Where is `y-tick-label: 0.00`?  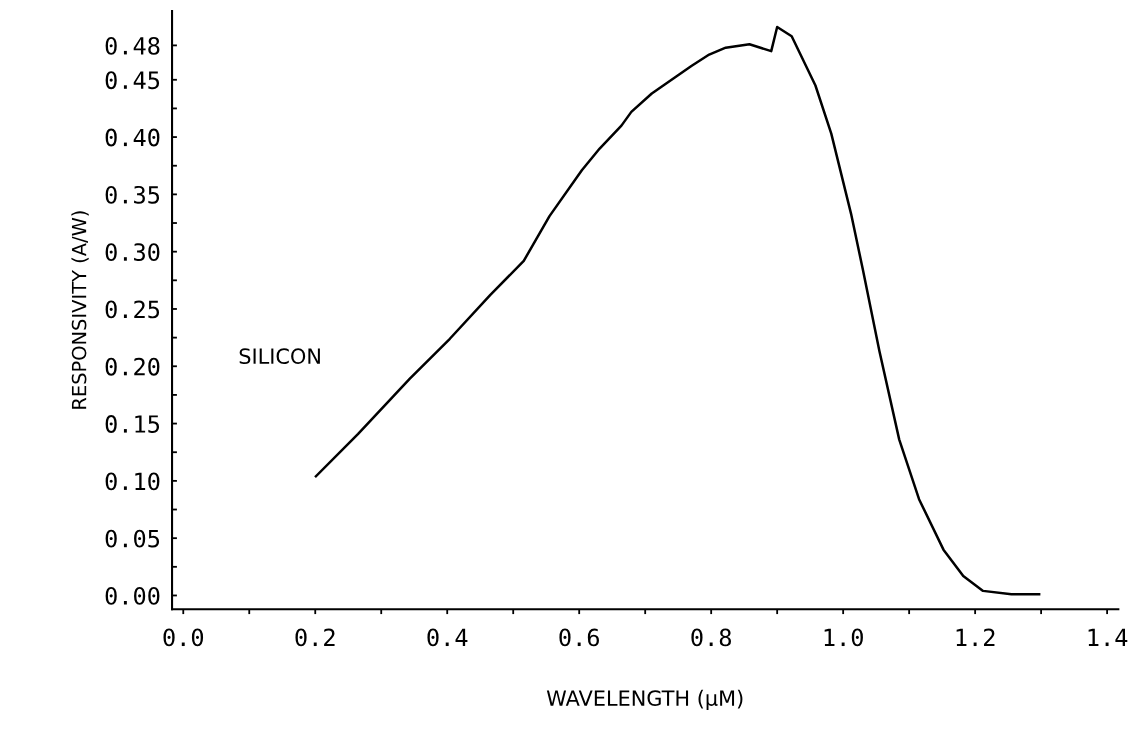
y-tick-label: 0.00 is located at coordinates (132, 595).